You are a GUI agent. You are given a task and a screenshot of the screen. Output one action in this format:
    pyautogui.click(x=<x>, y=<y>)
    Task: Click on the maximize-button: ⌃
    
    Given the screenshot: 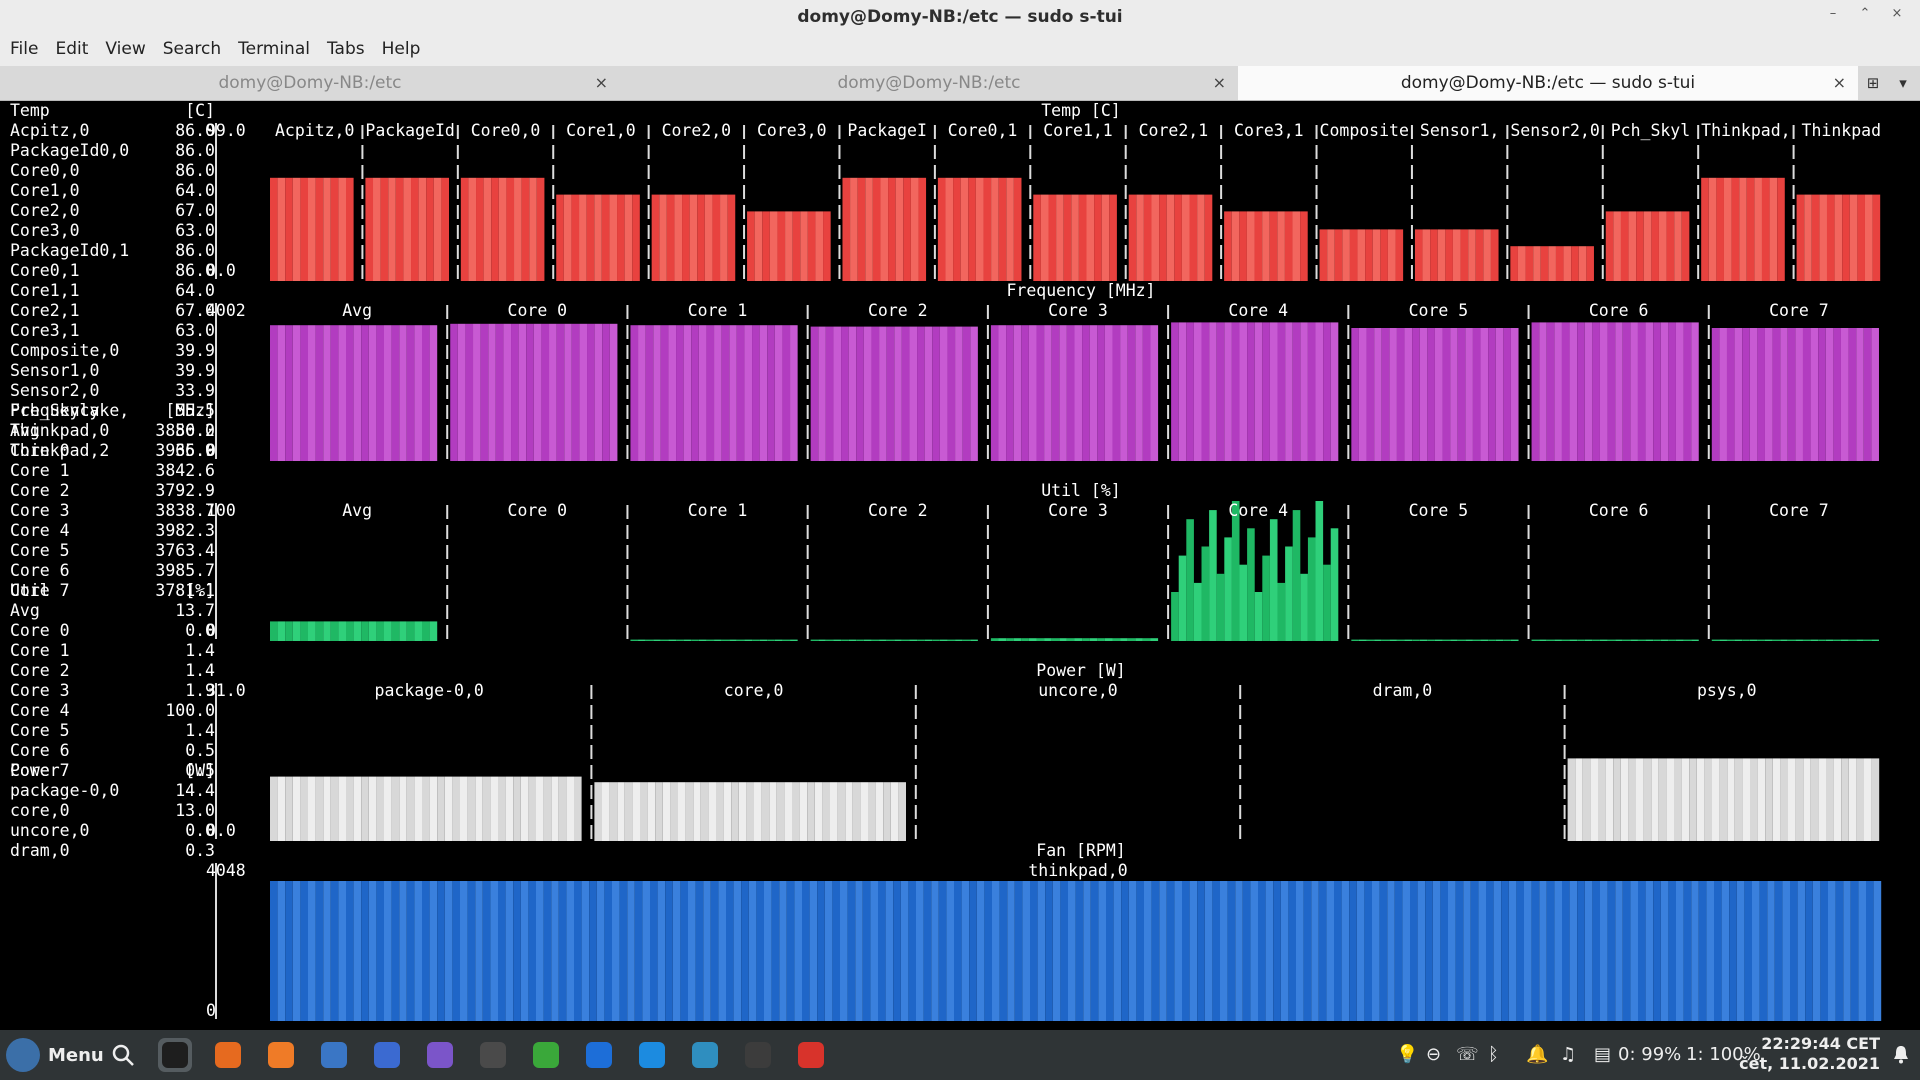 What is the action you would take?
    pyautogui.click(x=1865, y=13)
    